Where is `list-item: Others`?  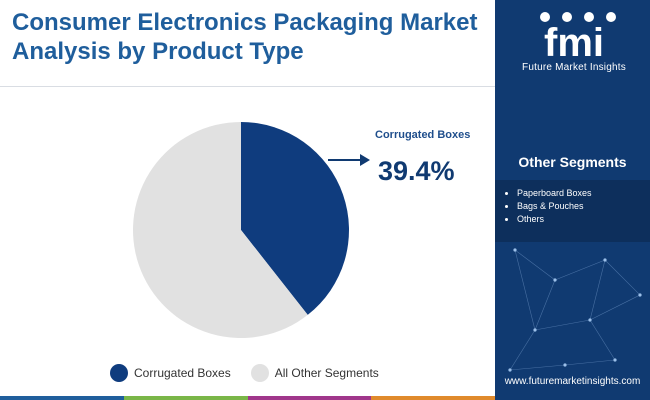
list-item: Others is located at coordinates (554, 219).